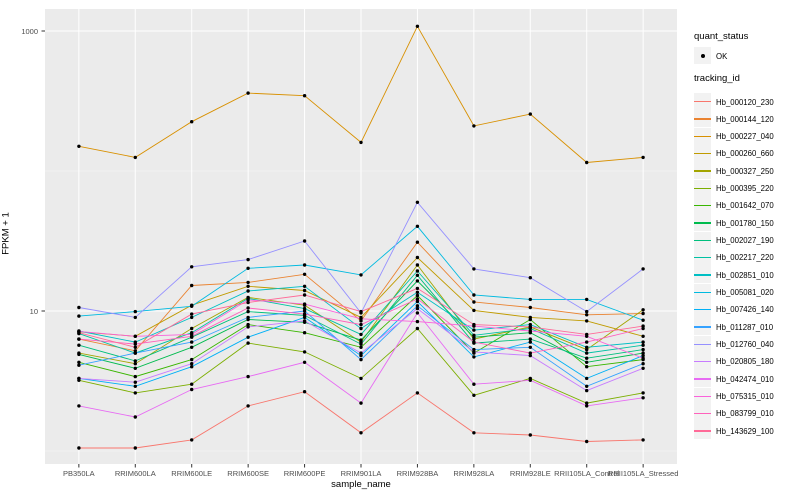 This screenshot has width=800, height=500. I want to click on y-axis-title: FPKM + 1, so click(6, 233).